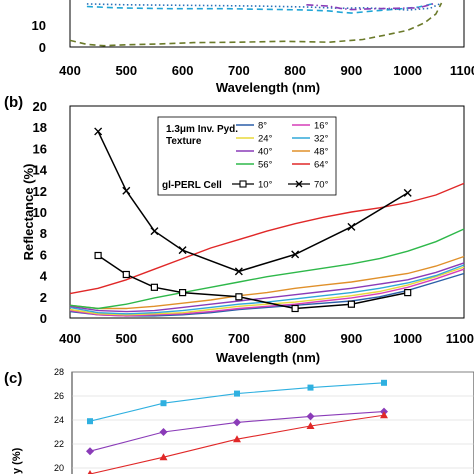 The width and height of the screenshot is (474, 474). Describe the element at coordinates (268, 87) in the screenshot. I see `panel-a-x-axis-title: Wavelength (nm)` at that location.